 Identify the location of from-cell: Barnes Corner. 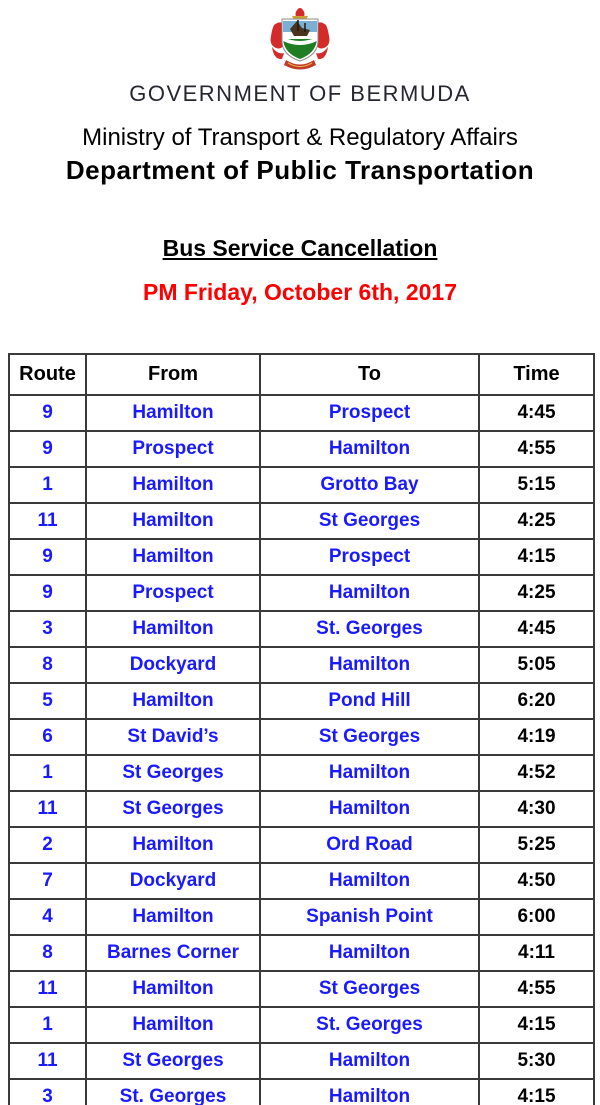
(173, 953).